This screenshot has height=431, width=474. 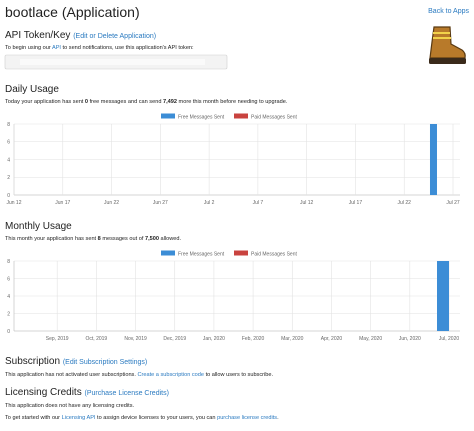 What do you see at coordinates (258, 203) in the screenshot?
I see `x-tick-label: Jul 7` at bounding box center [258, 203].